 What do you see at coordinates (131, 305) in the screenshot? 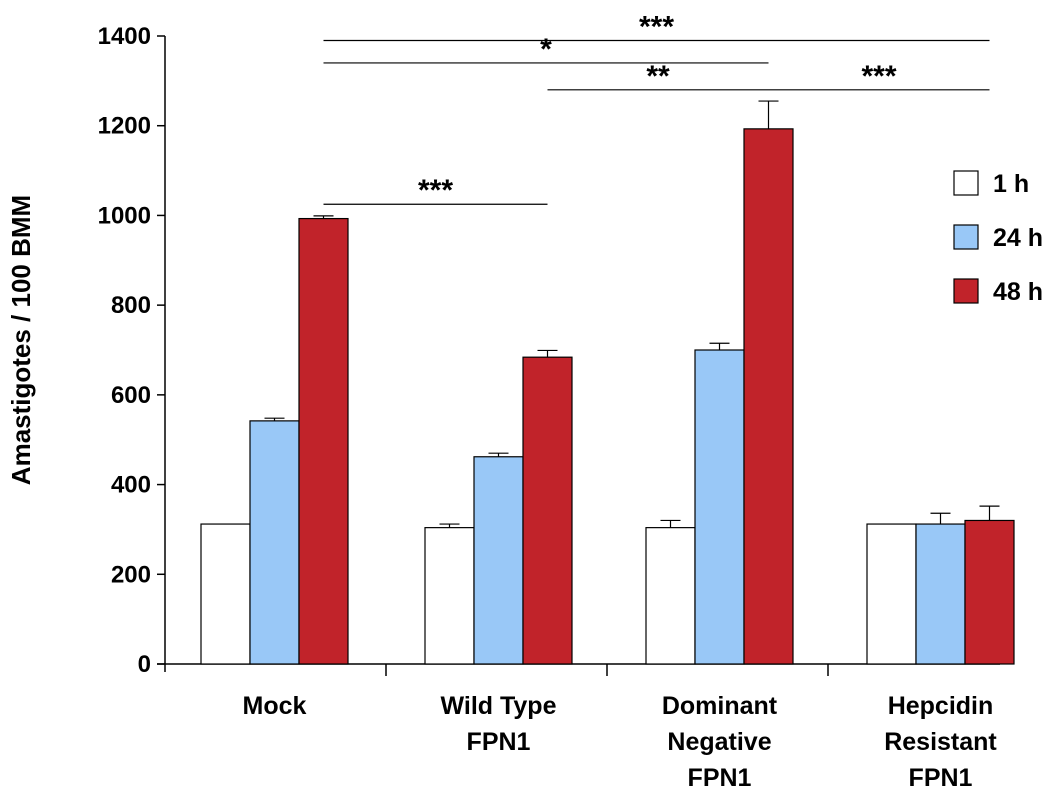
I see `y-tick-label: 800` at bounding box center [131, 305].